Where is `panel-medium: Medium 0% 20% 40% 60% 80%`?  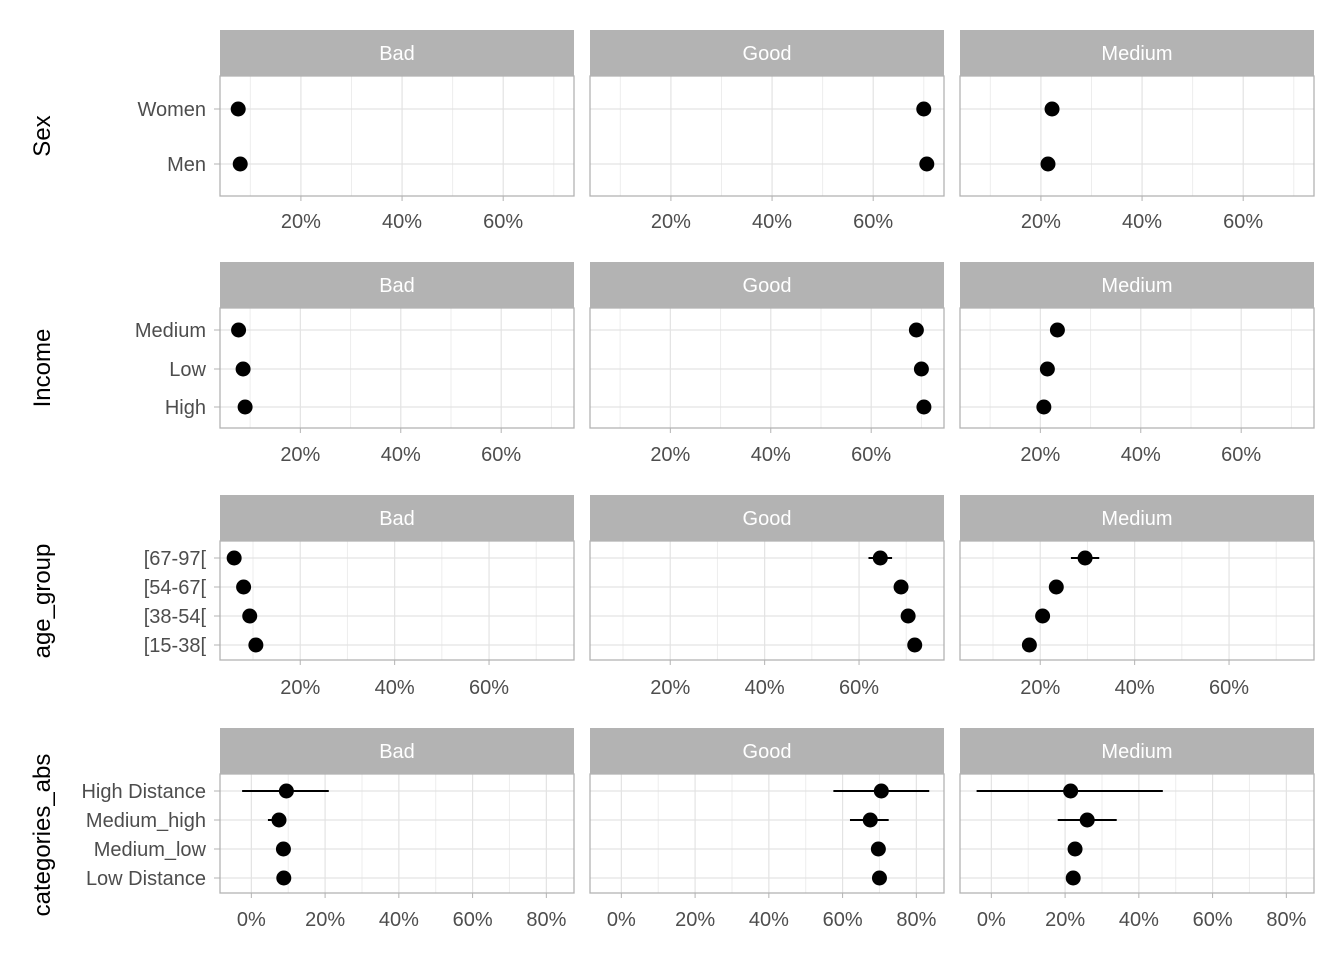 panel-medium: Medium 0% 20% 40% 60% 80% is located at coordinates (1137, 829).